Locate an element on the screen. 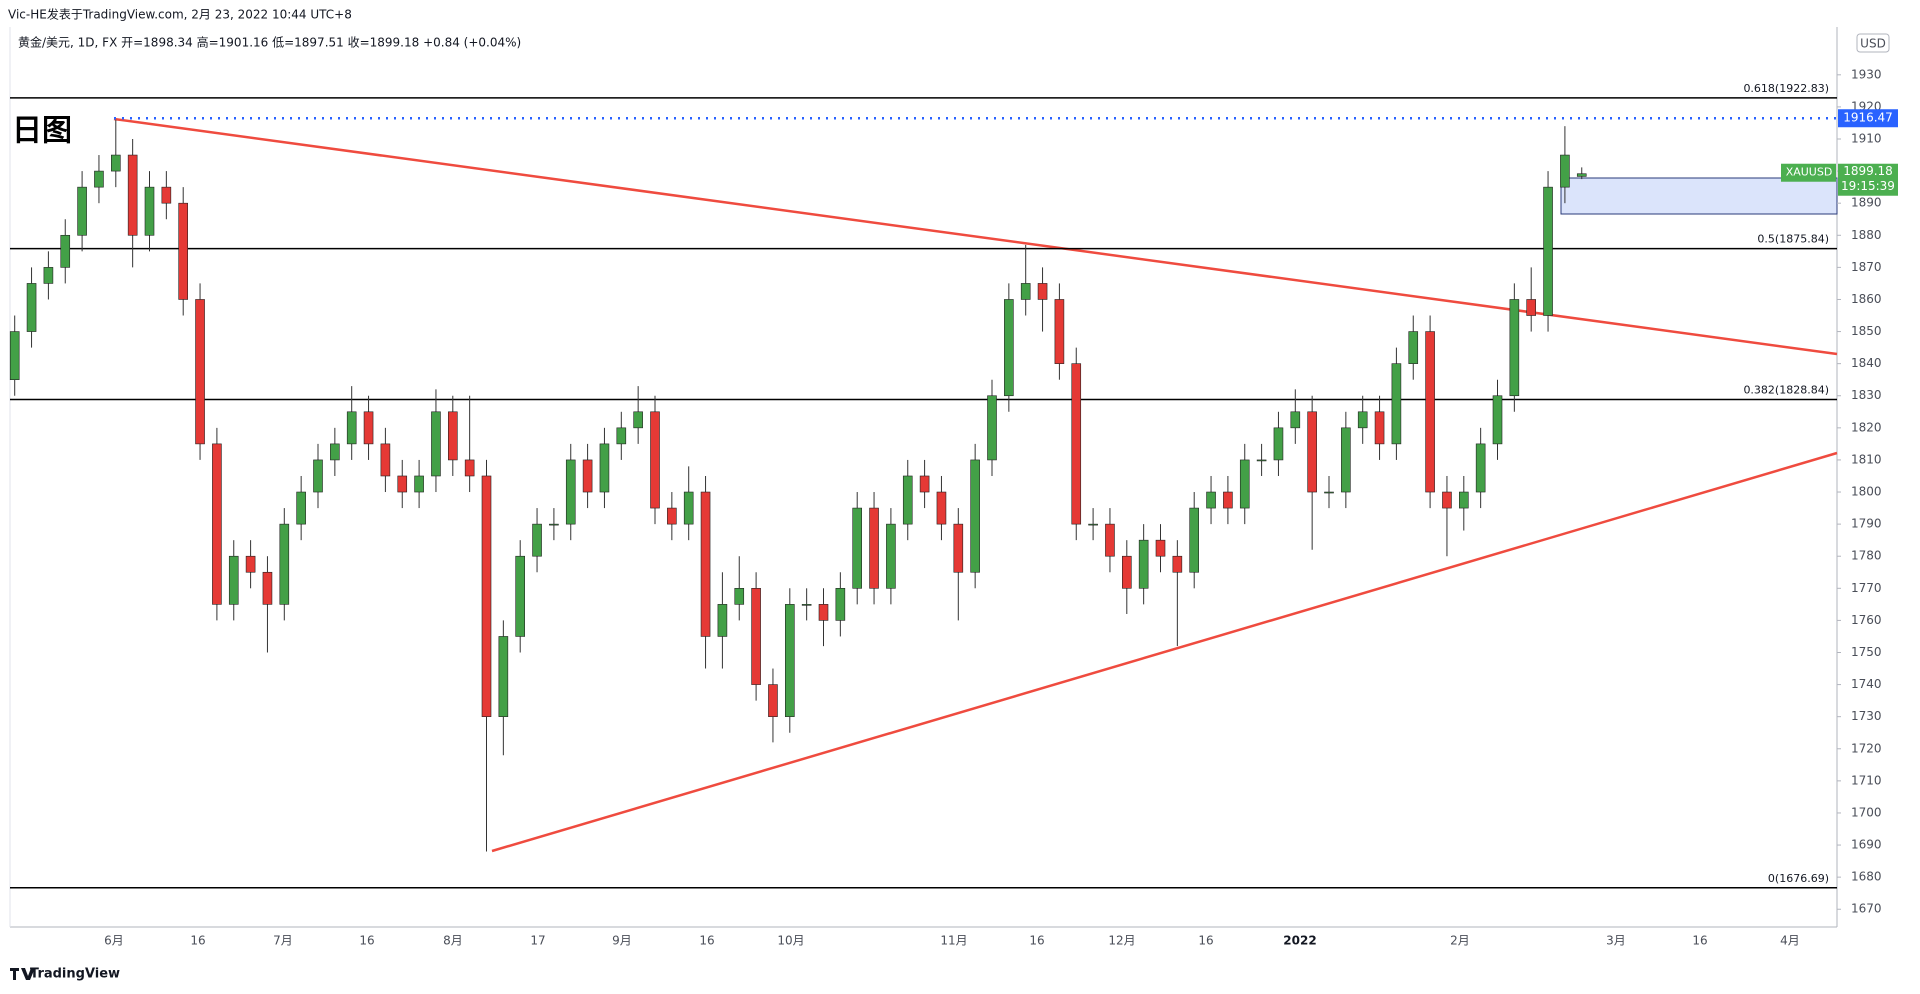  range-box is located at coordinates (1699, 196).